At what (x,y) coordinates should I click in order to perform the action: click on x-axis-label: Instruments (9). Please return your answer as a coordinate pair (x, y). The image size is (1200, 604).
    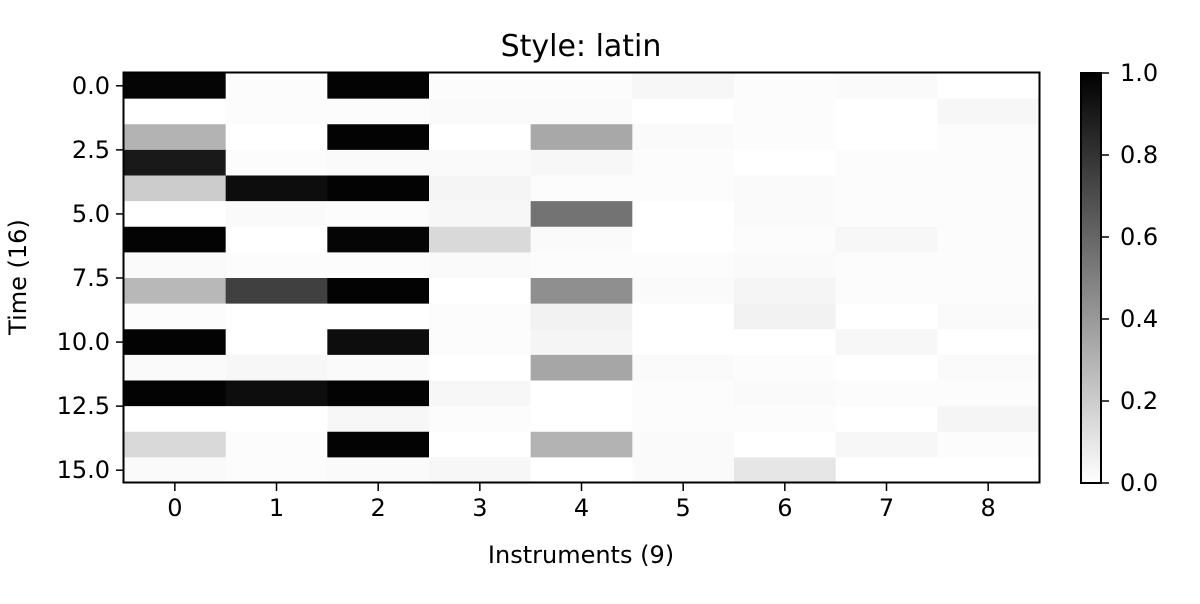
    Looking at the image, I should click on (581, 555).